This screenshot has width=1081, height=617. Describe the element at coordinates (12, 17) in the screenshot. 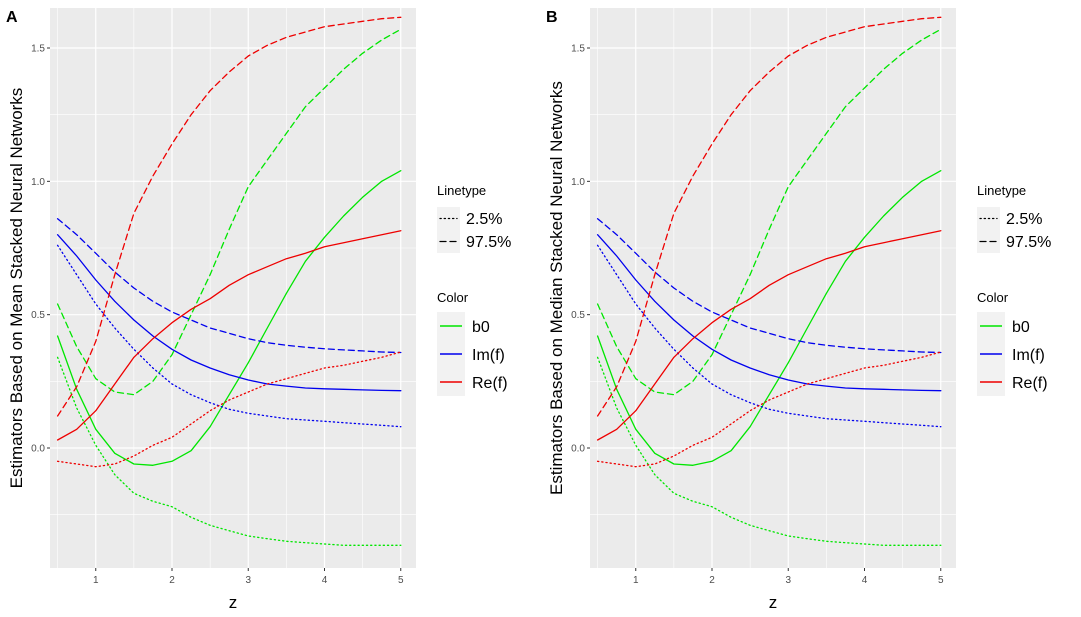

I see `panel-tag: A` at that location.